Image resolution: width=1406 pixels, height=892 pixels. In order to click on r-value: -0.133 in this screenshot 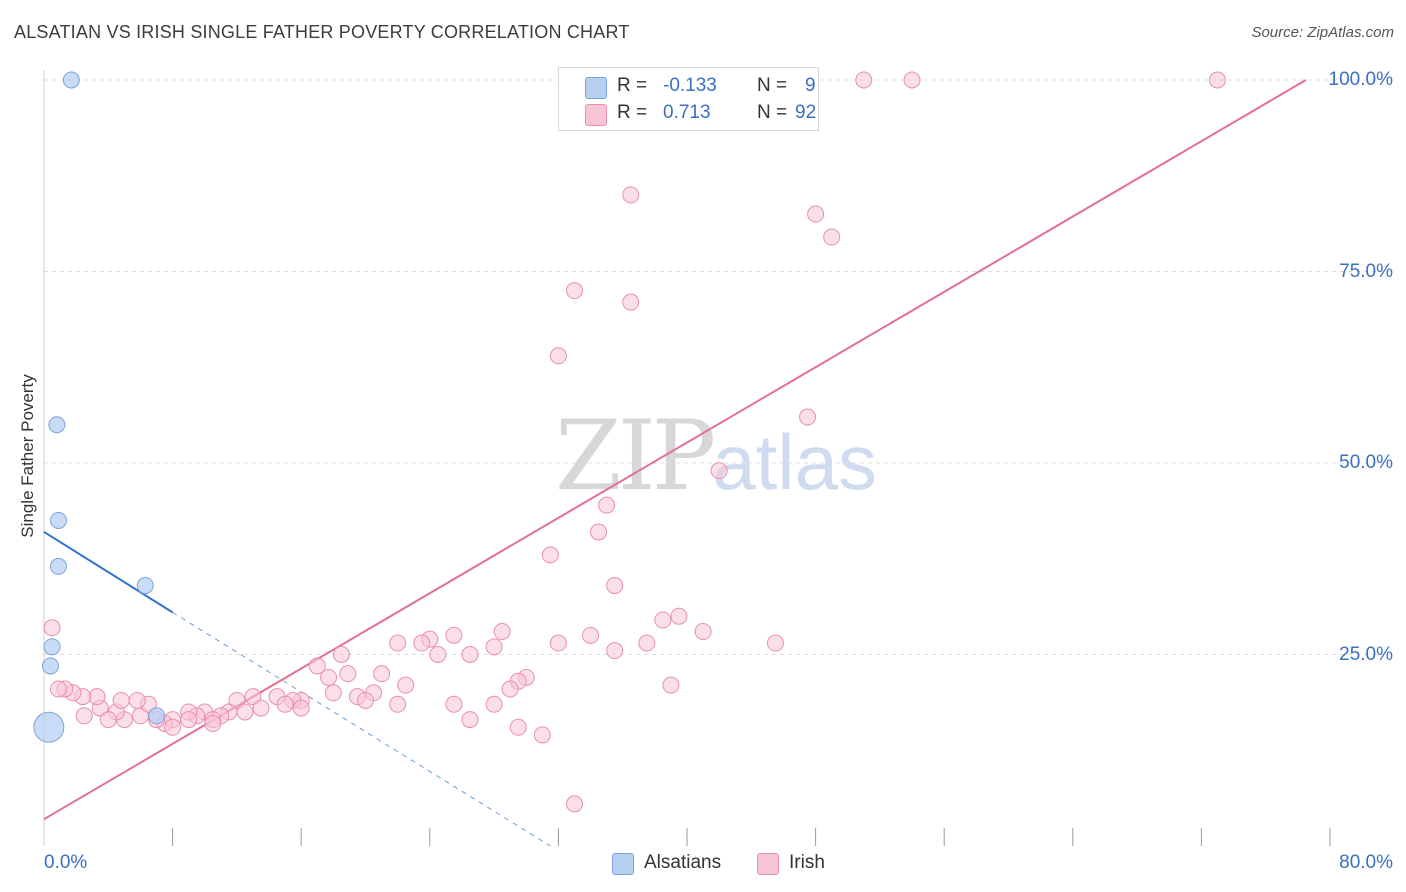, I will do `click(690, 85)`.